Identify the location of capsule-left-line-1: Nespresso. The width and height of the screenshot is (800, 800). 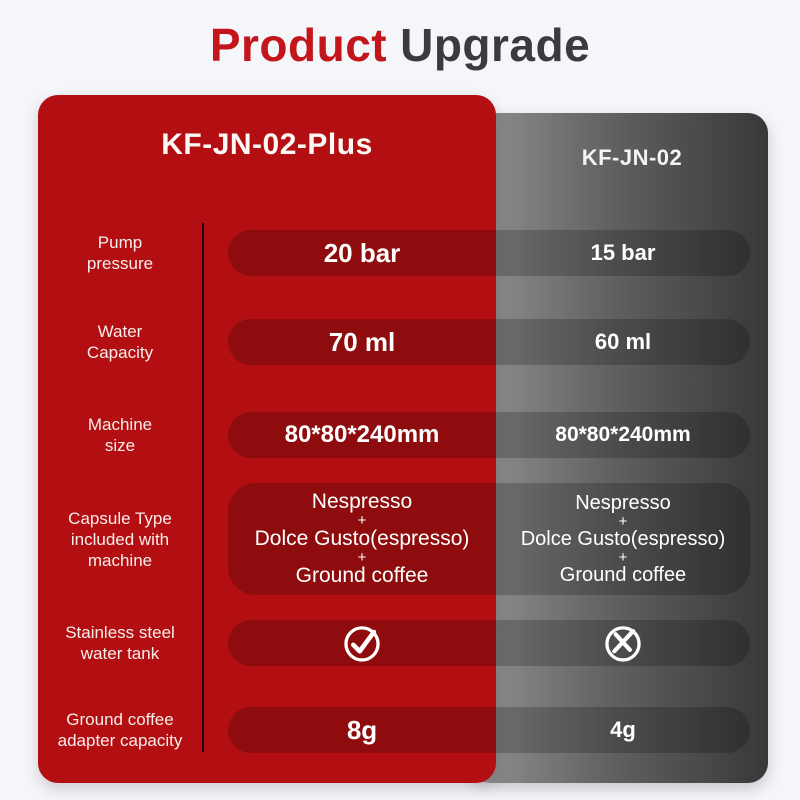
(362, 501).